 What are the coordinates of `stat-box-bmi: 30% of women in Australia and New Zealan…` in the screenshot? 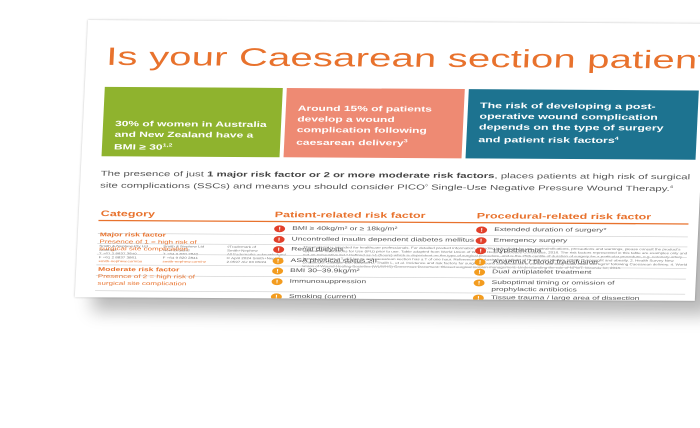 It's located at (192, 122).